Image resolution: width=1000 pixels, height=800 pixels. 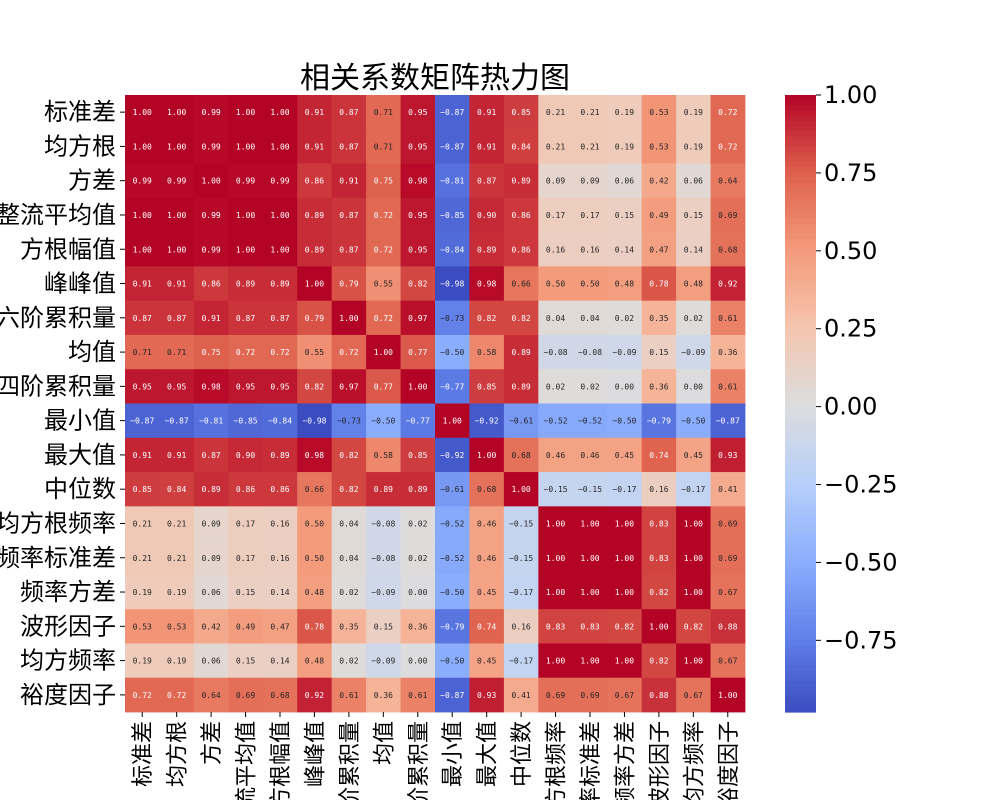 What do you see at coordinates (624, 352) in the screenshot?
I see `cell-value-label: −0.09` at bounding box center [624, 352].